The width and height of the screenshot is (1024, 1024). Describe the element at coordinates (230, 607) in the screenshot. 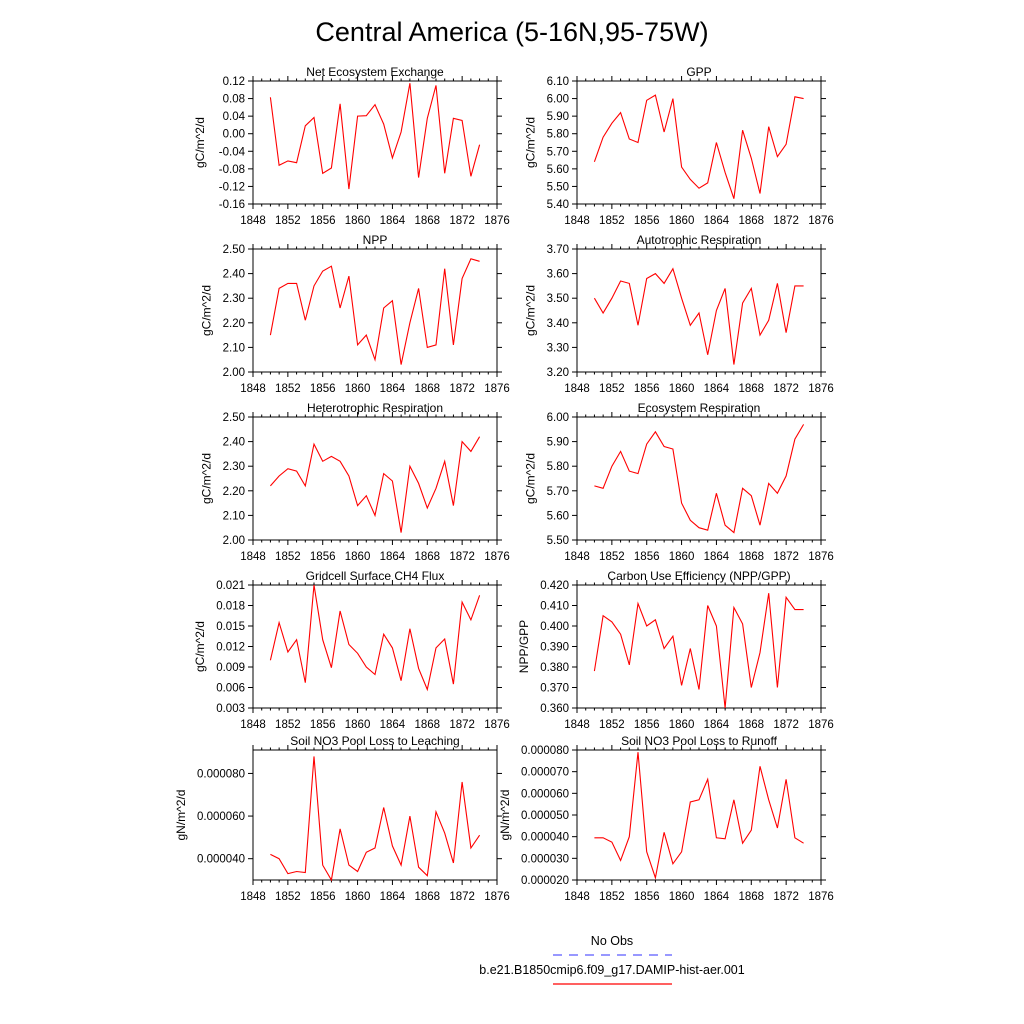

I see `y-tick-label: 0.018` at that location.